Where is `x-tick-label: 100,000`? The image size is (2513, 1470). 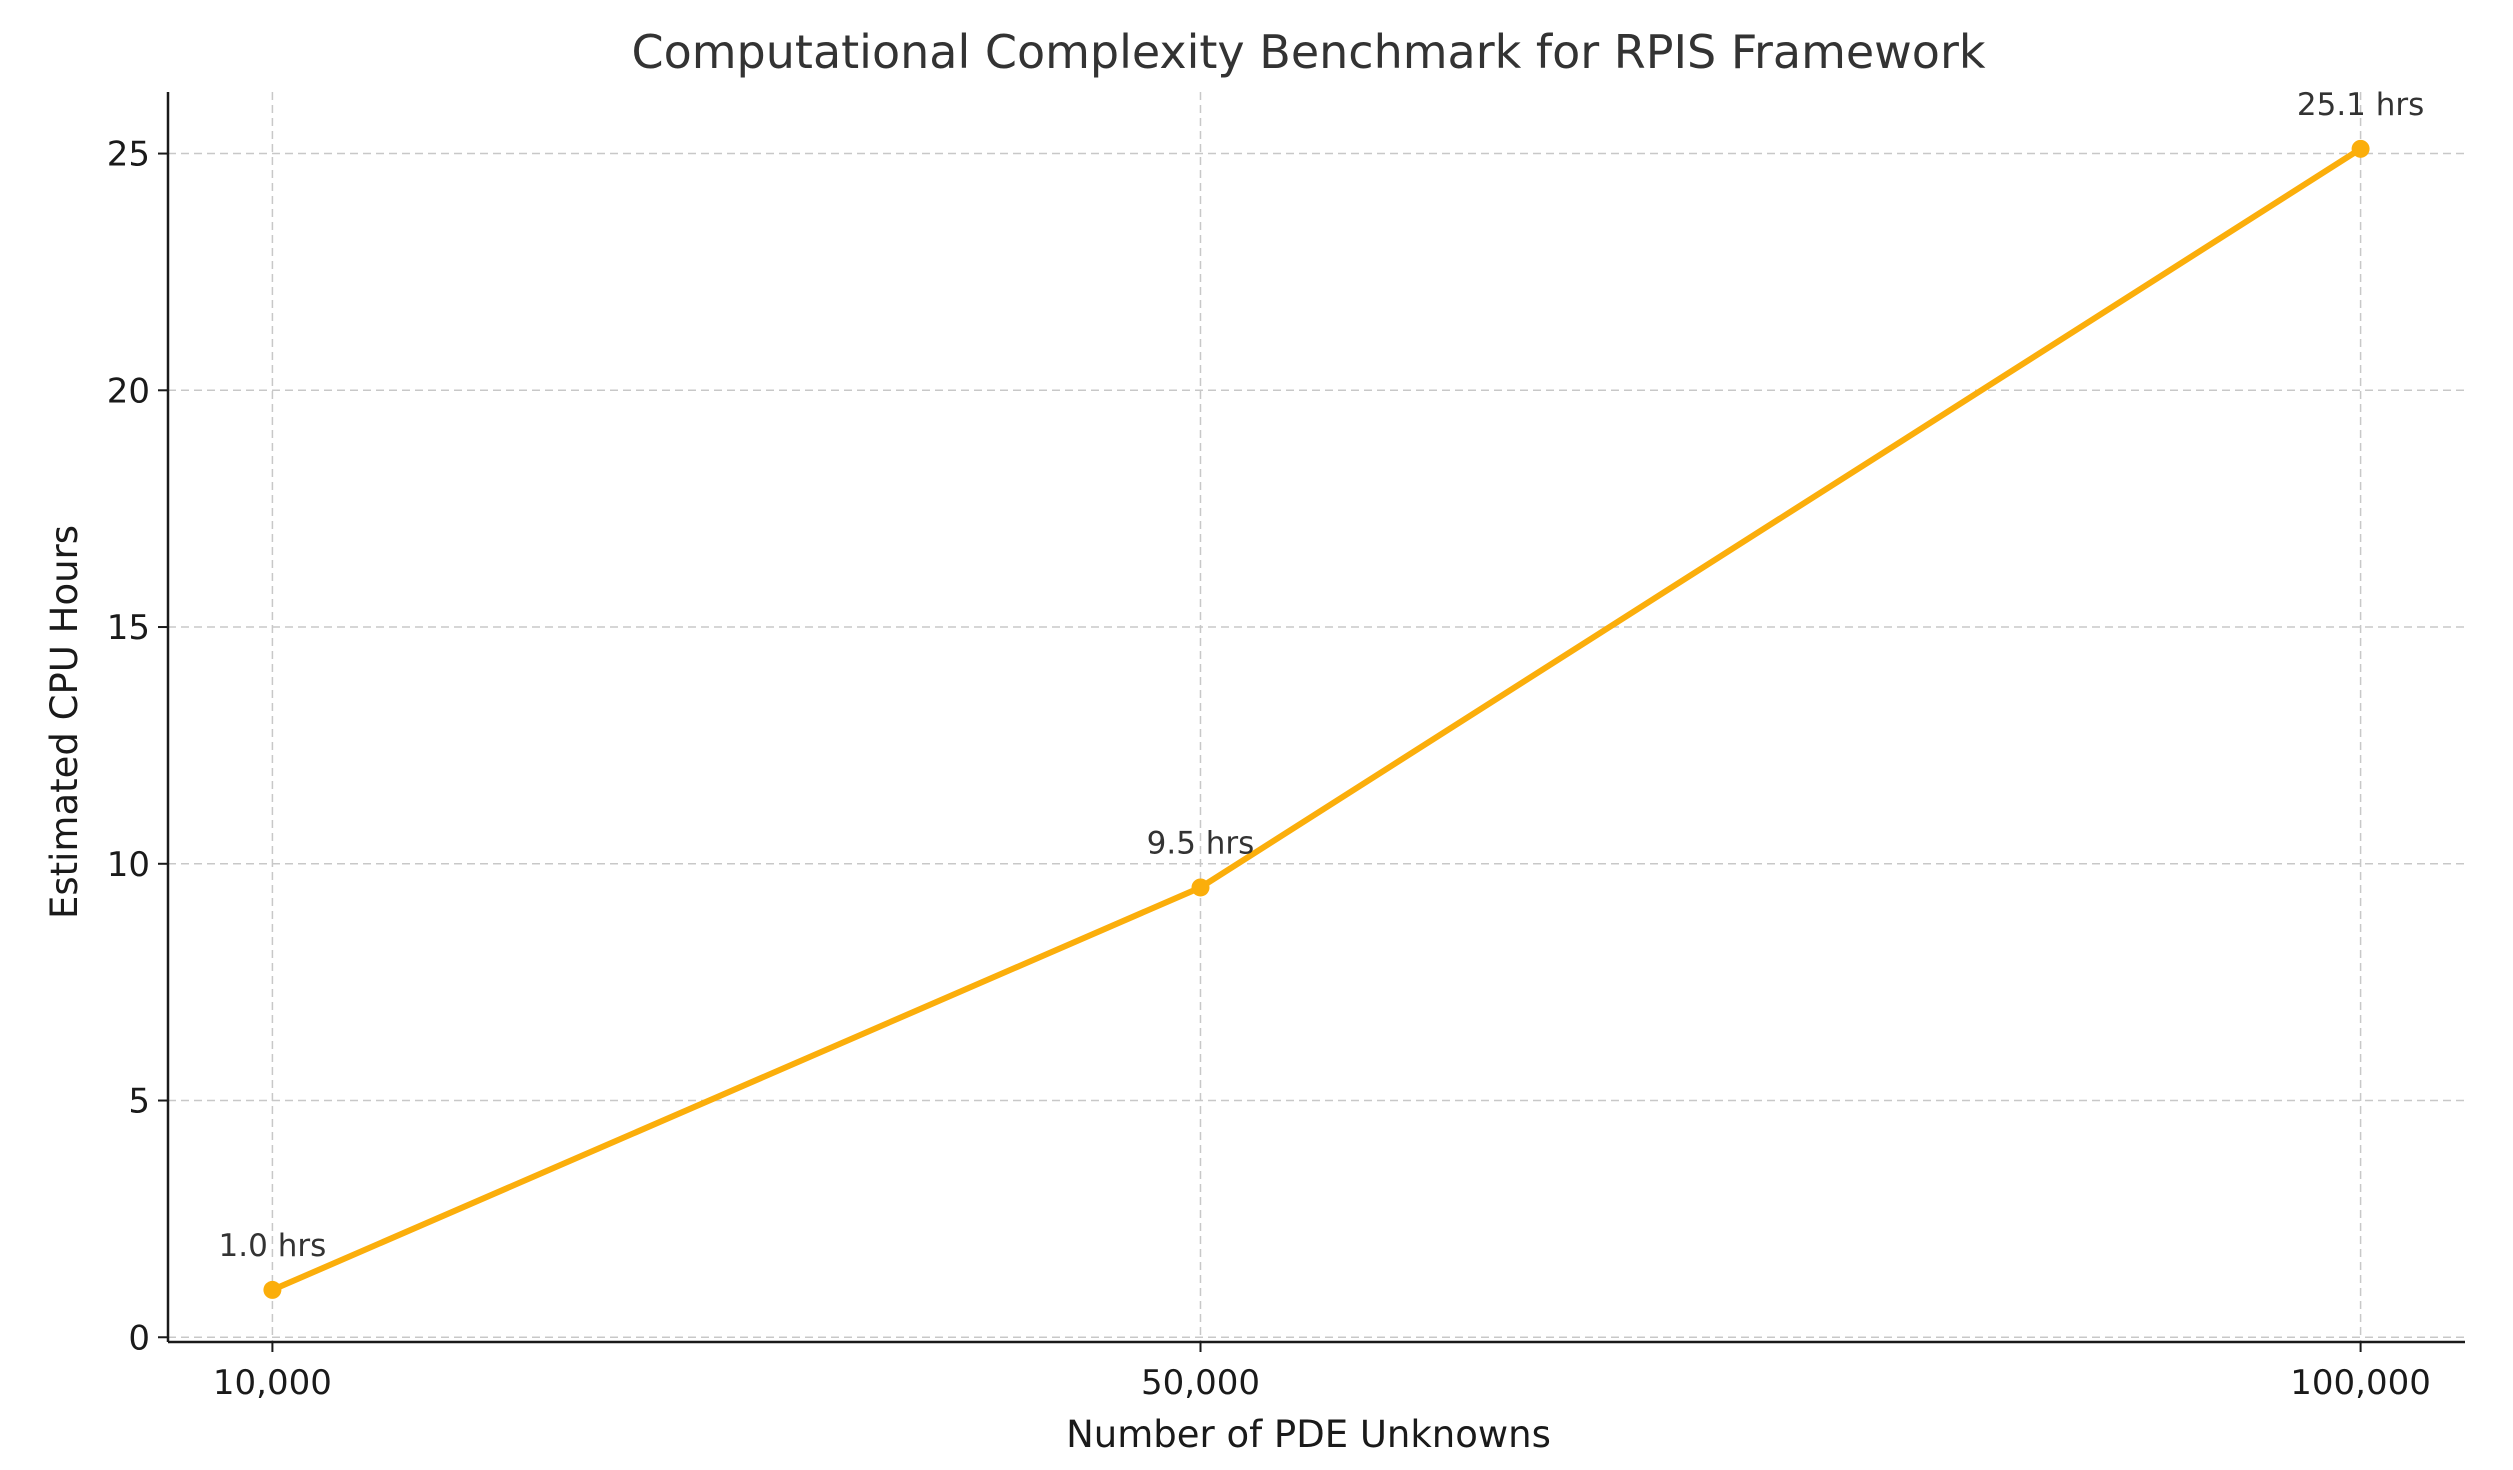
x-tick-label: 100,000 is located at coordinates (2360, 1383).